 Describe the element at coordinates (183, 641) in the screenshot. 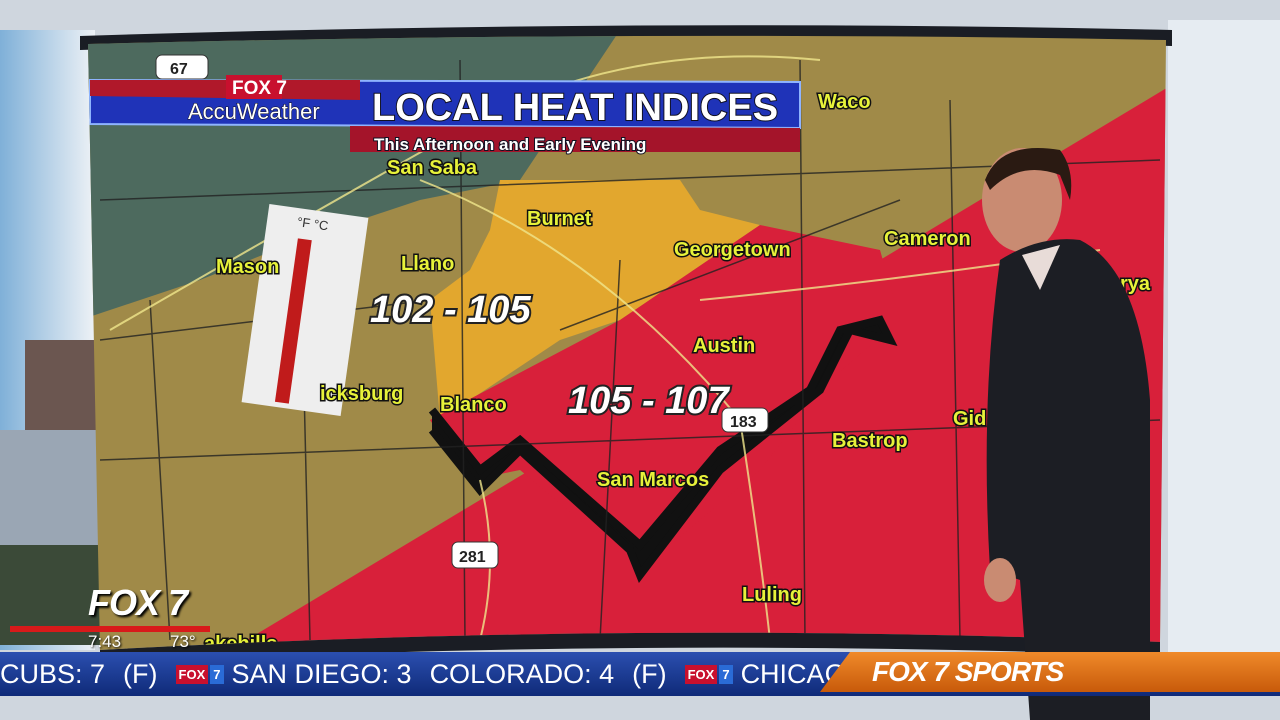

I see `current-temperature: 73°` at that location.